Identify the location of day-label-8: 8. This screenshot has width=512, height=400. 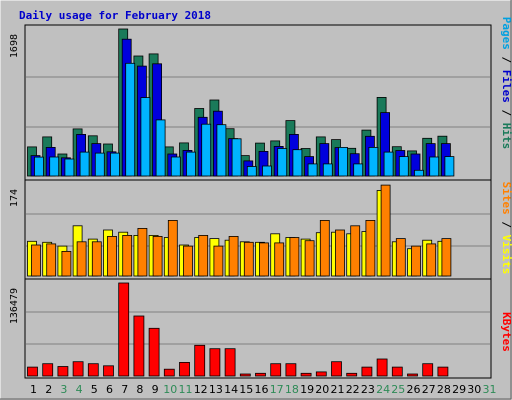
(139, 389).